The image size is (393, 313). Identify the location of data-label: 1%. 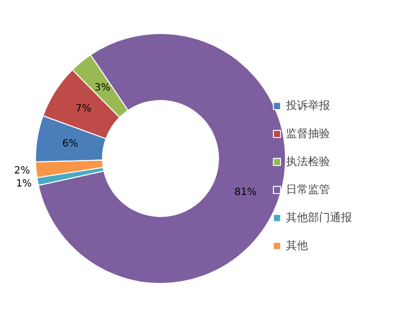
(24, 184).